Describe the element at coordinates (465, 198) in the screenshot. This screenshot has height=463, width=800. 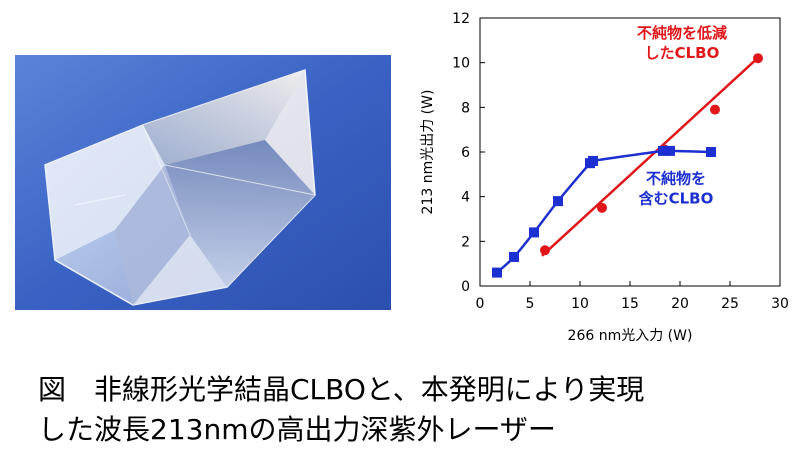
I see `y-tick-label: 4` at that location.